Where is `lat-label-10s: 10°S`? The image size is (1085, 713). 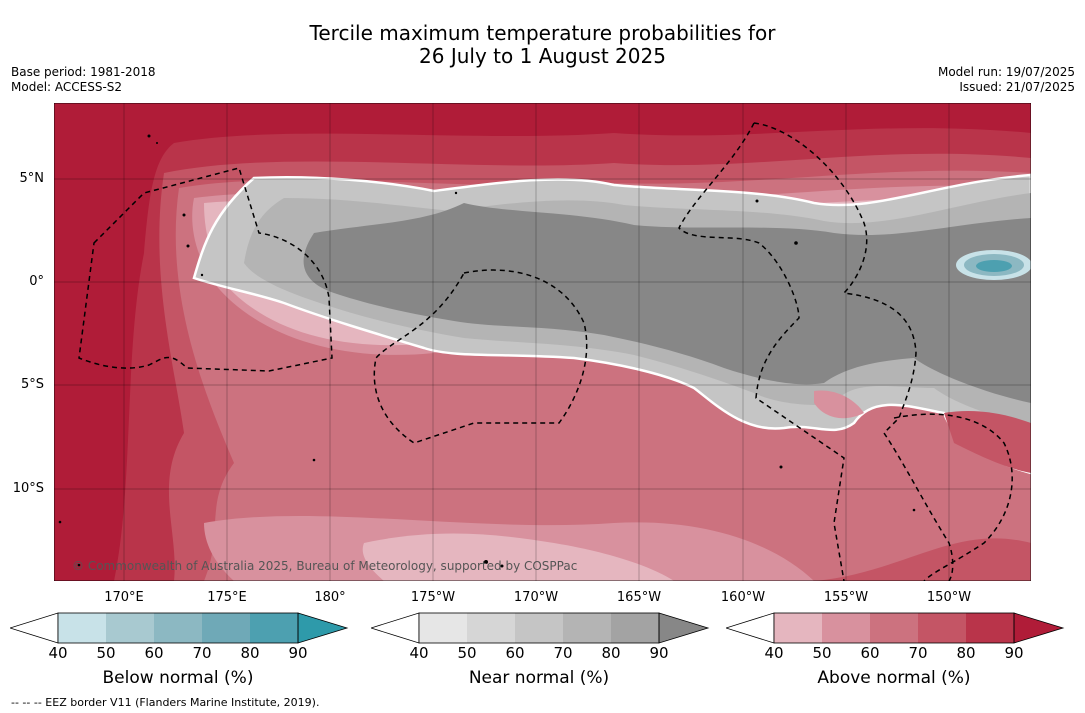 lat-label-10s: 10°S is located at coordinates (28, 488).